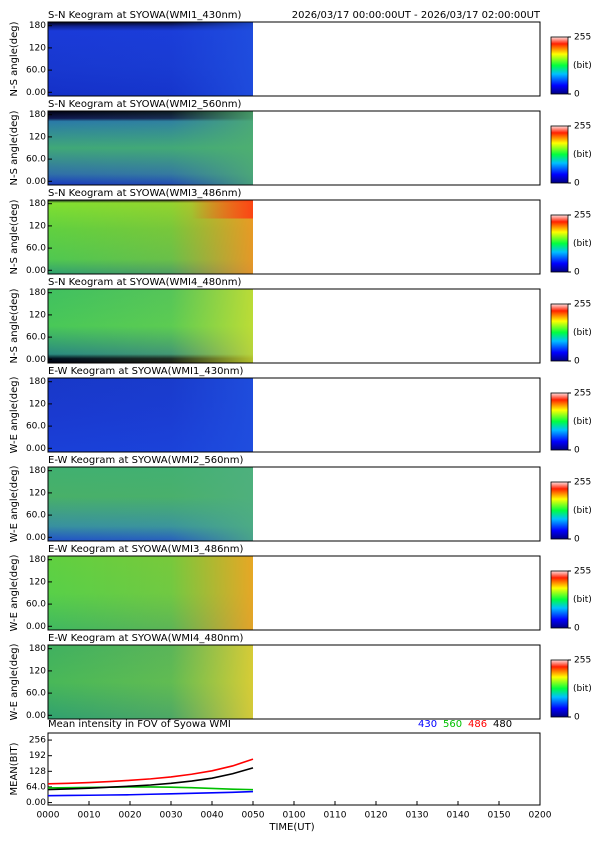 This screenshot has width=595, height=842. I want to click on y-tick-label: 128, so click(37, 772).